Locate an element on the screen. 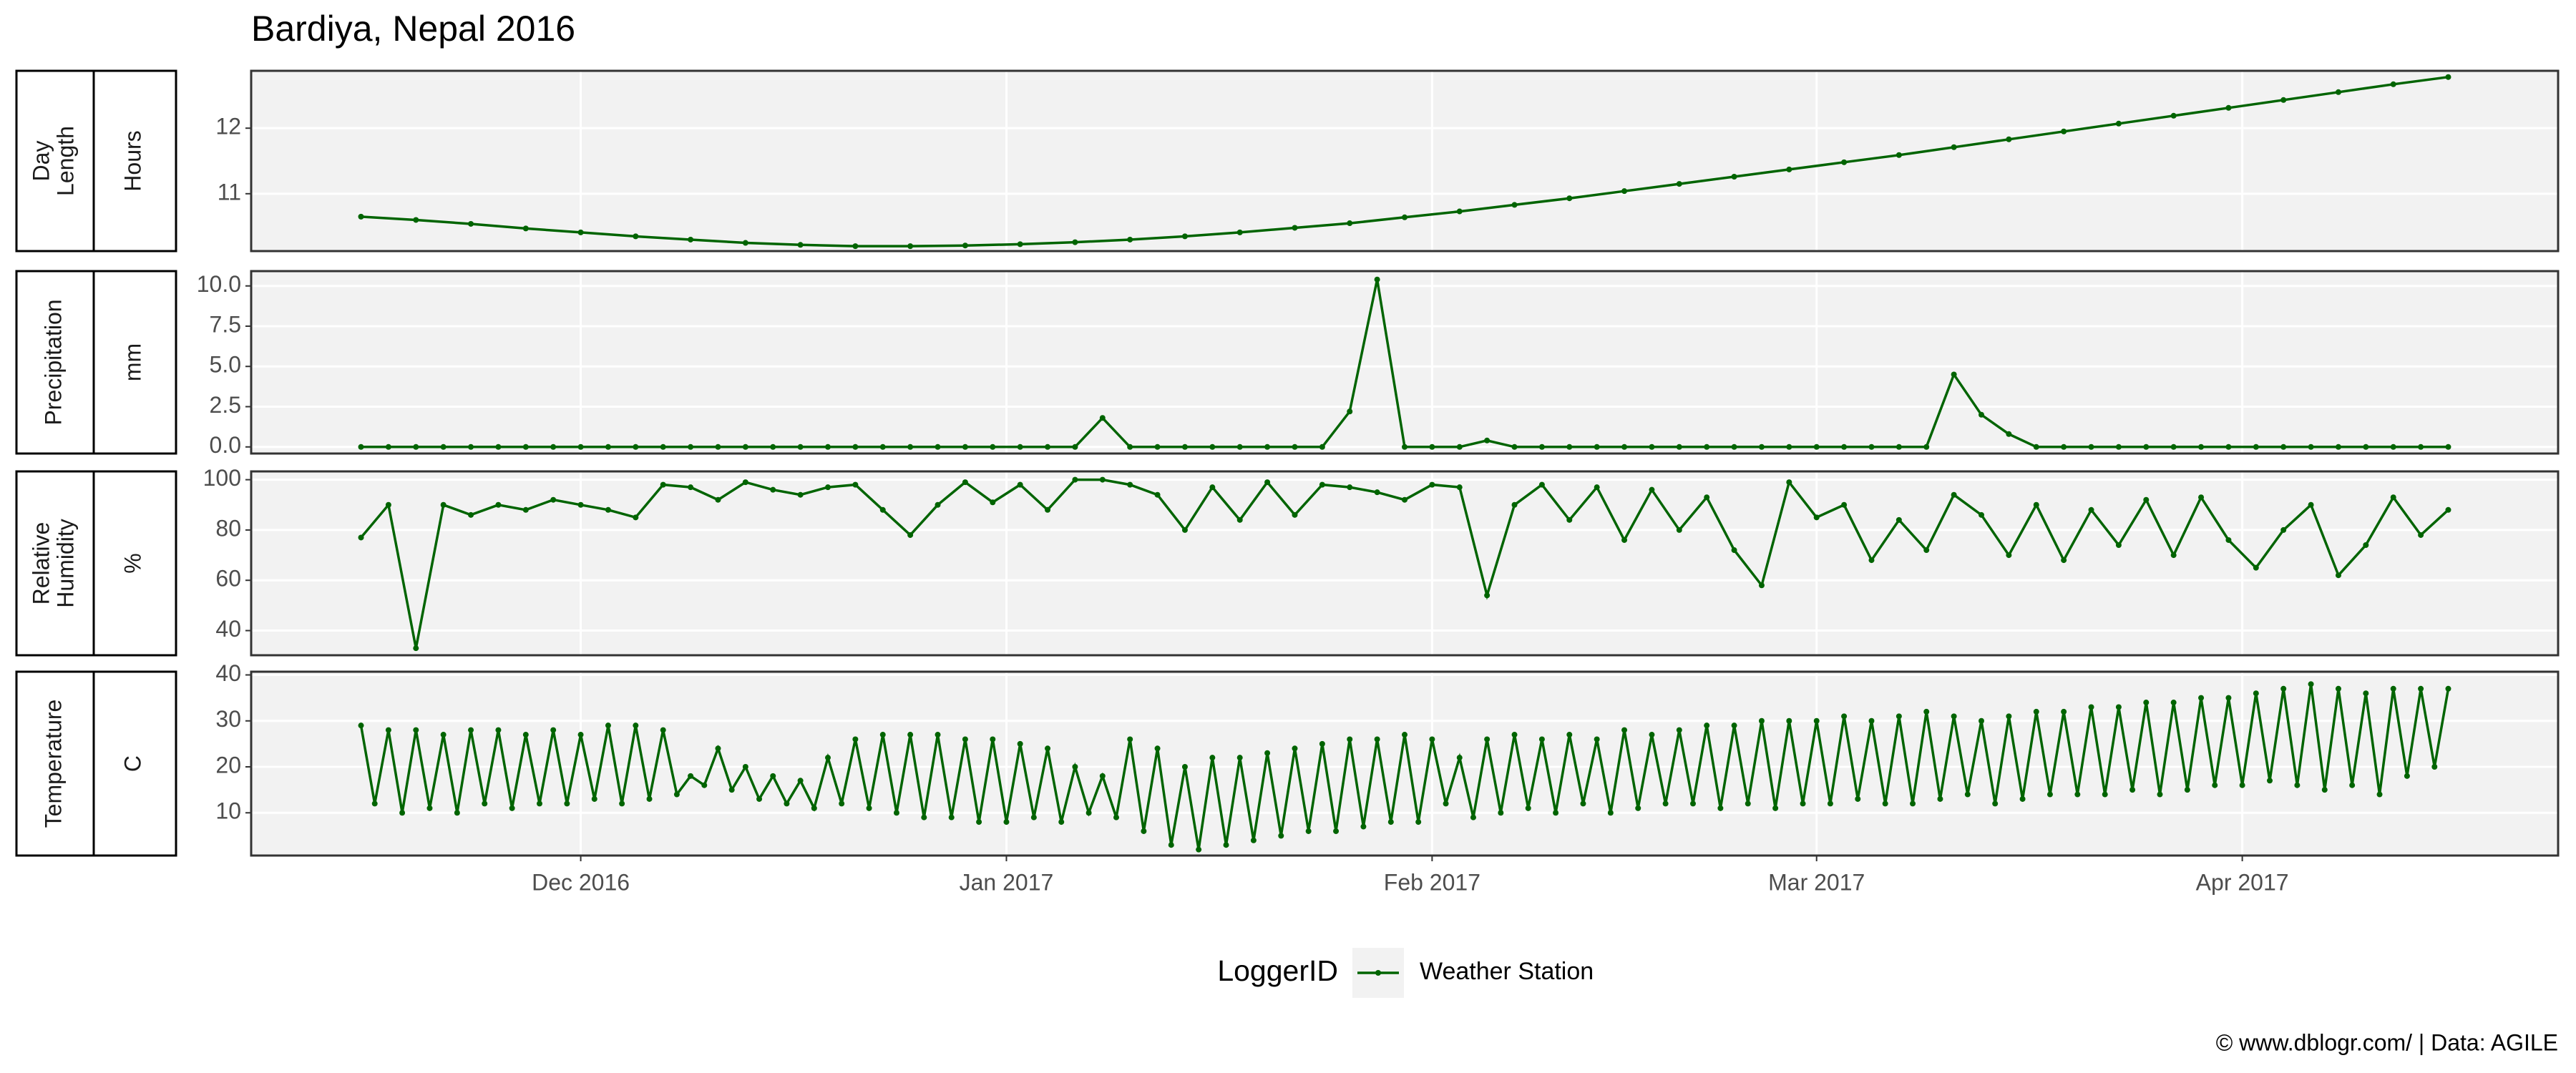 Image resolution: width=2576 pixels, height=1073 pixels. y-tick-label: 2.5 is located at coordinates (226, 405).